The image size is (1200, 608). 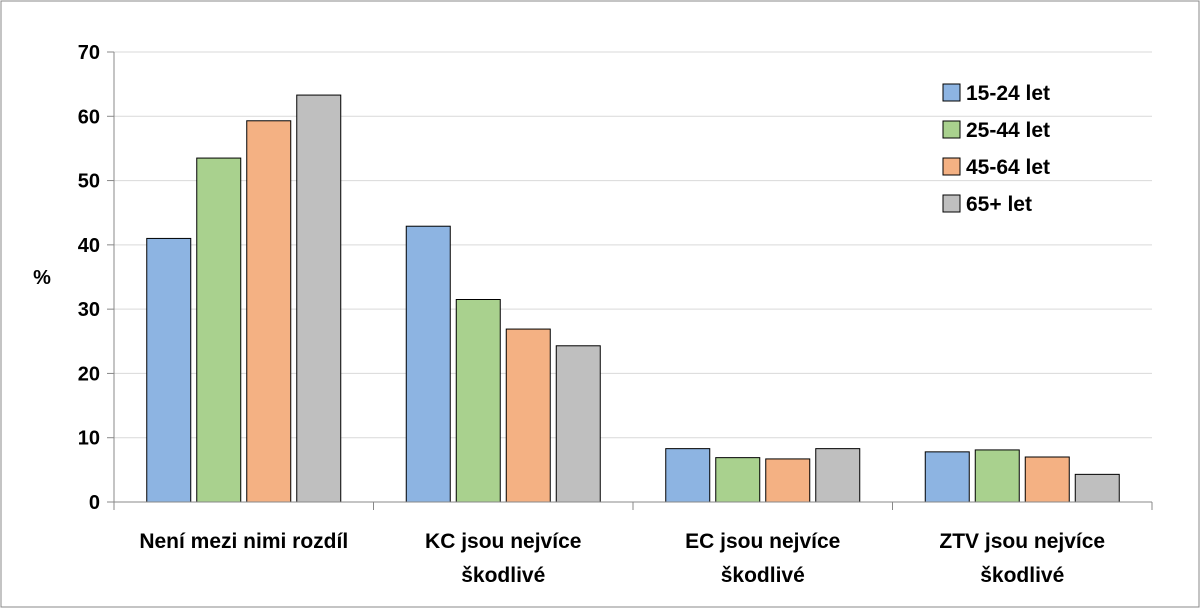 What do you see at coordinates (89, 182) in the screenshot?
I see `y-tick-label: 50` at bounding box center [89, 182].